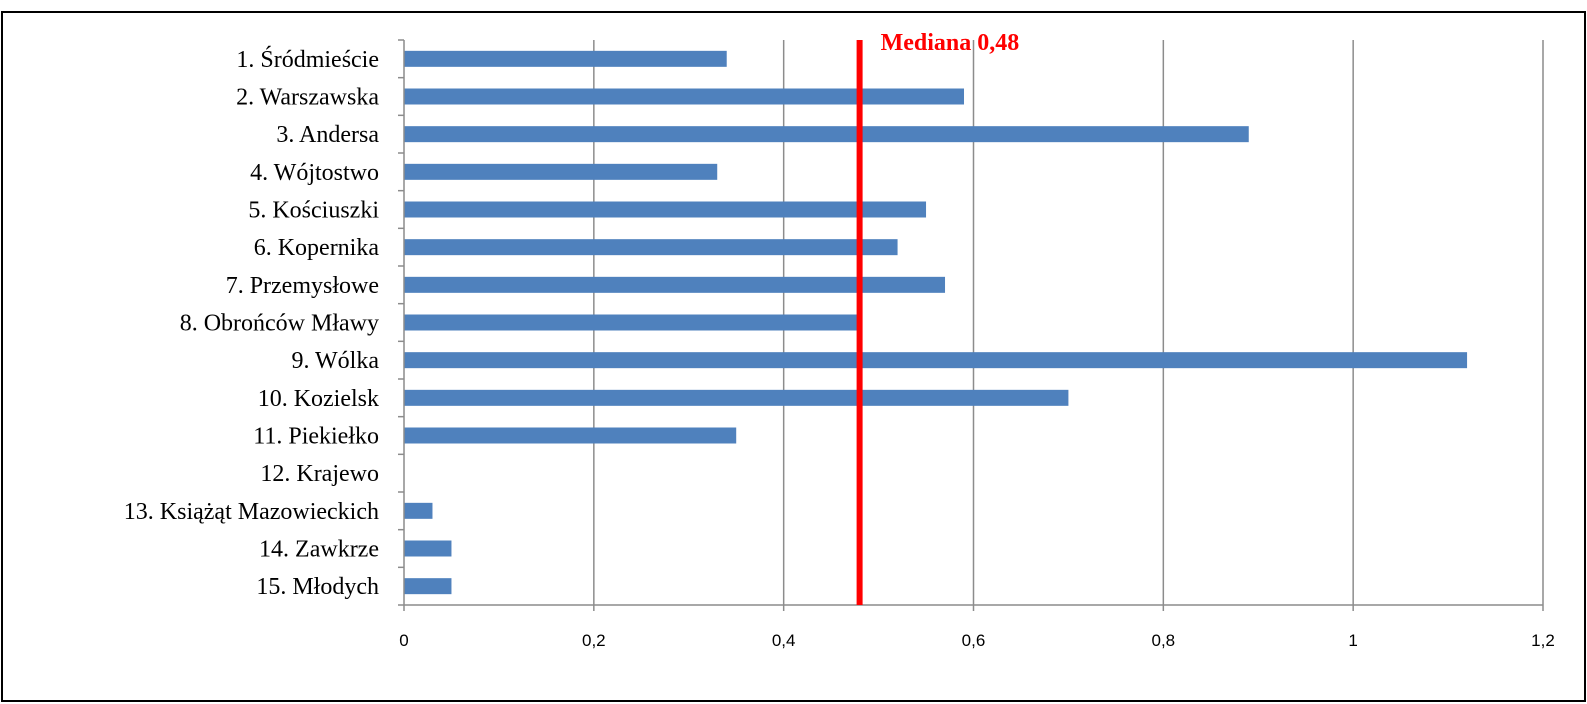 This screenshot has height=704, width=1587. Describe the element at coordinates (403, 640) in the screenshot. I see `x-tick-label-0: 0` at that location.